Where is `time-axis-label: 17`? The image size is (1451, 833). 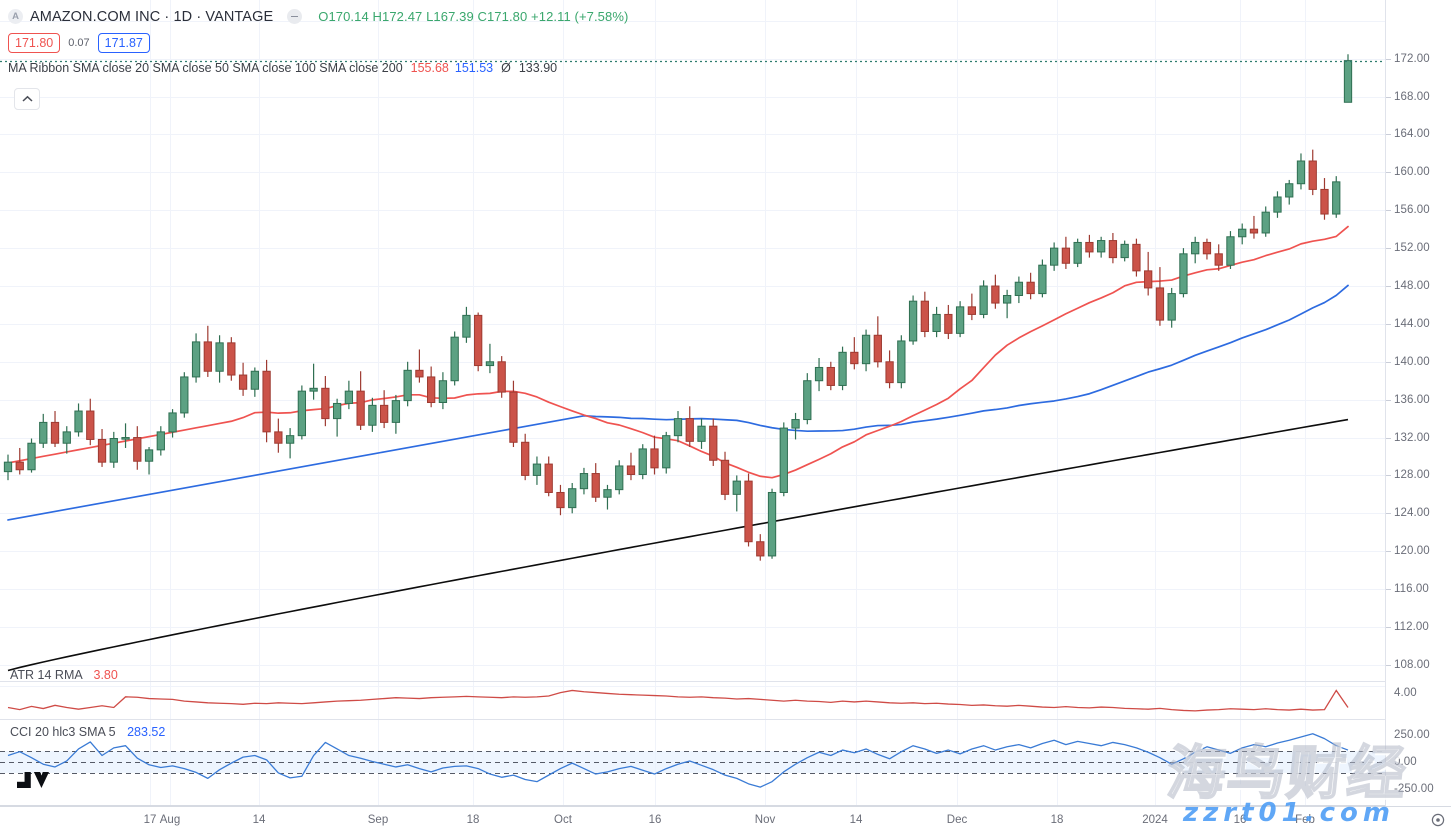
time-axis-label: 17 is located at coordinates (150, 820).